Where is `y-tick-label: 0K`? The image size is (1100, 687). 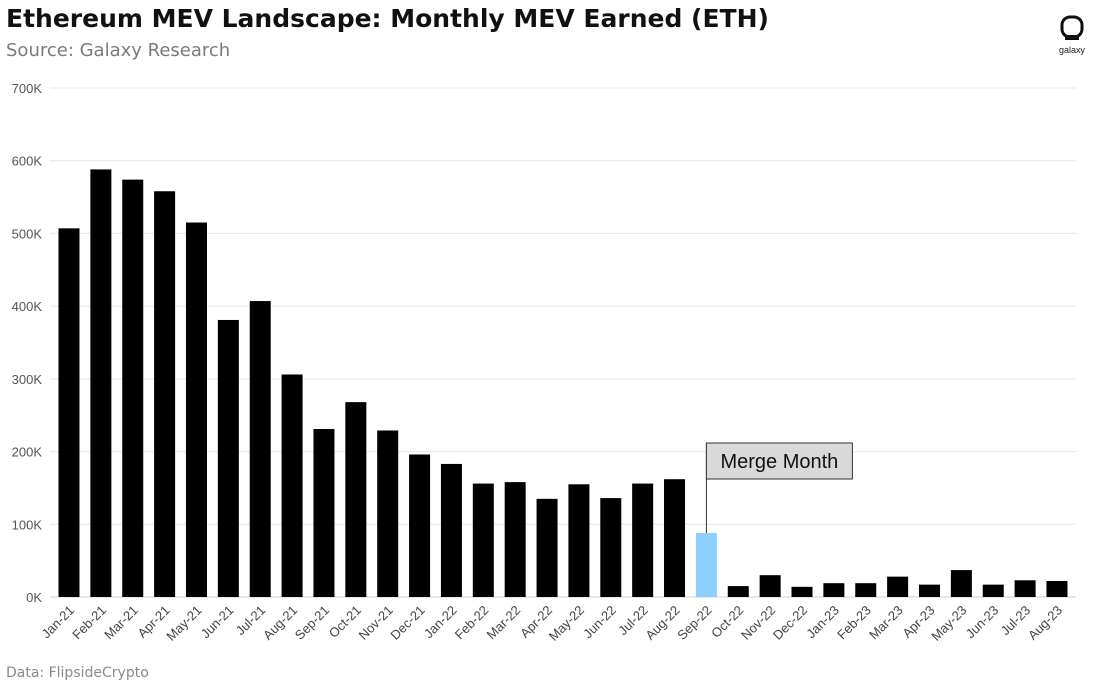
y-tick-label: 0K is located at coordinates (34, 597).